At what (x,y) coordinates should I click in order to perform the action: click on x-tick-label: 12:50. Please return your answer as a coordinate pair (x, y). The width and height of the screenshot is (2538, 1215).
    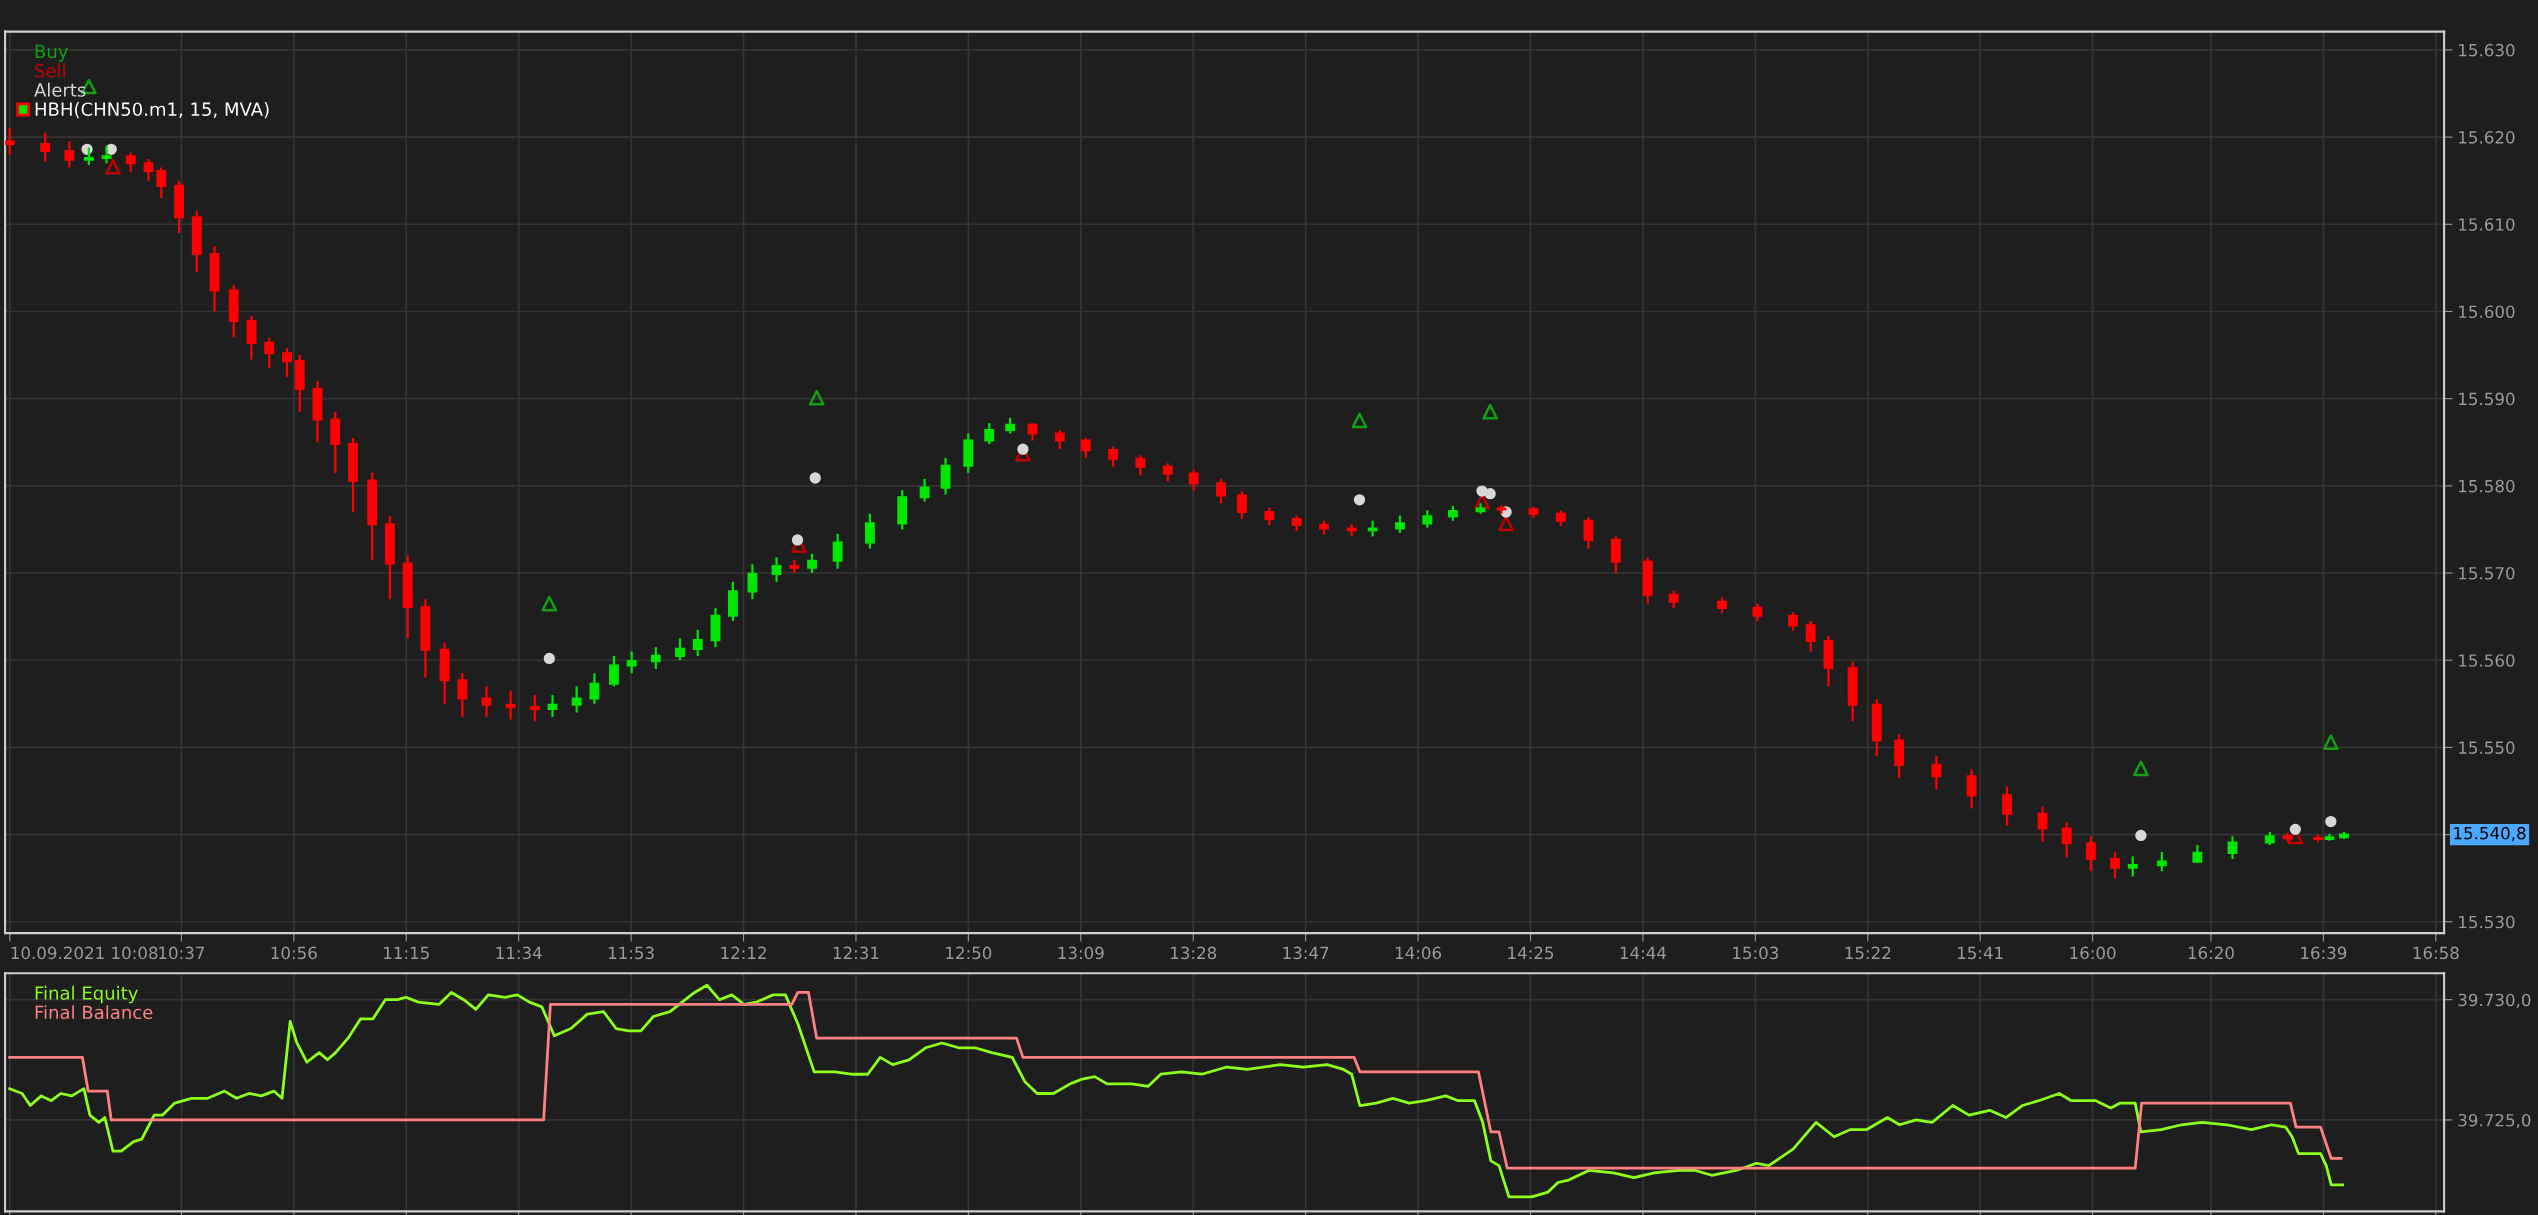
    Looking at the image, I should click on (969, 953).